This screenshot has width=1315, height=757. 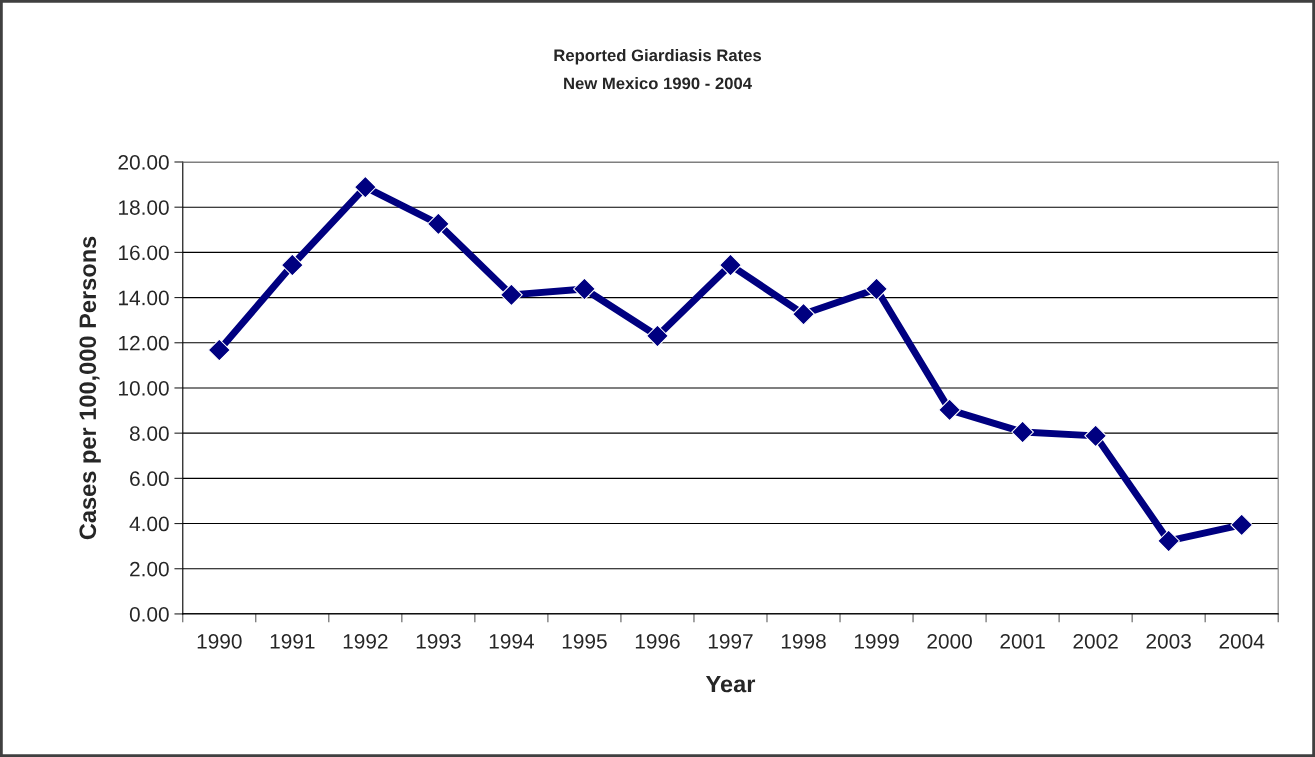 What do you see at coordinates (149, 479) in the screenshot?
I see `y-tick-label: 6.00` at bounding box center [149, 479].